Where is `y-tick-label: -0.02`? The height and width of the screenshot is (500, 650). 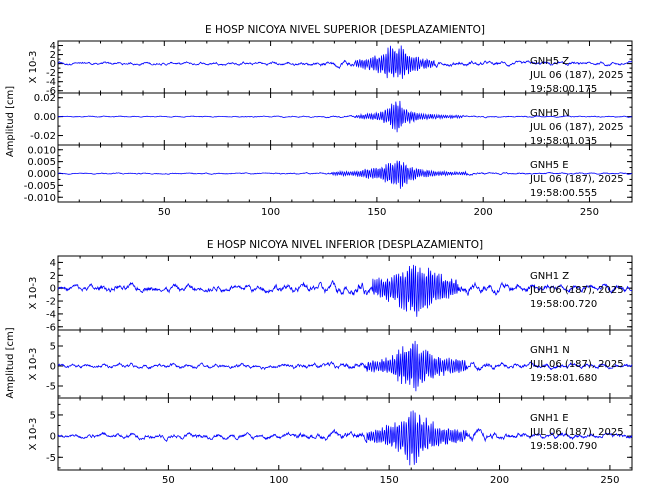
y-tick-label: -0.02 is located at coordinates (43, 136).